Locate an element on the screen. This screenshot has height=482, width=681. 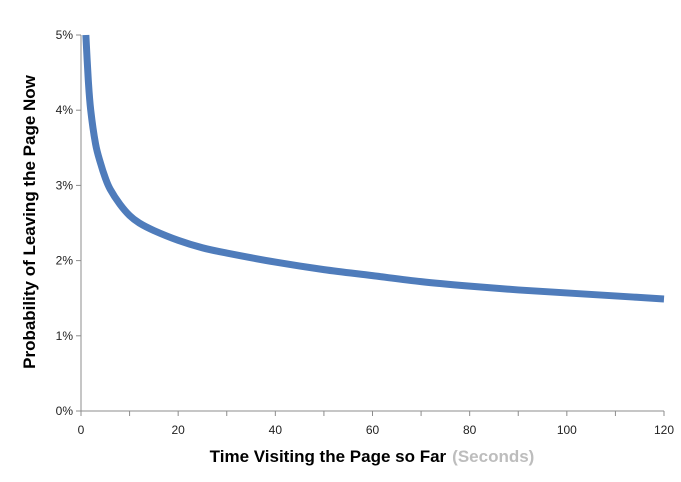
x-axis-label: Time Visiting the Page so Far is located at coordinates (328, 456).